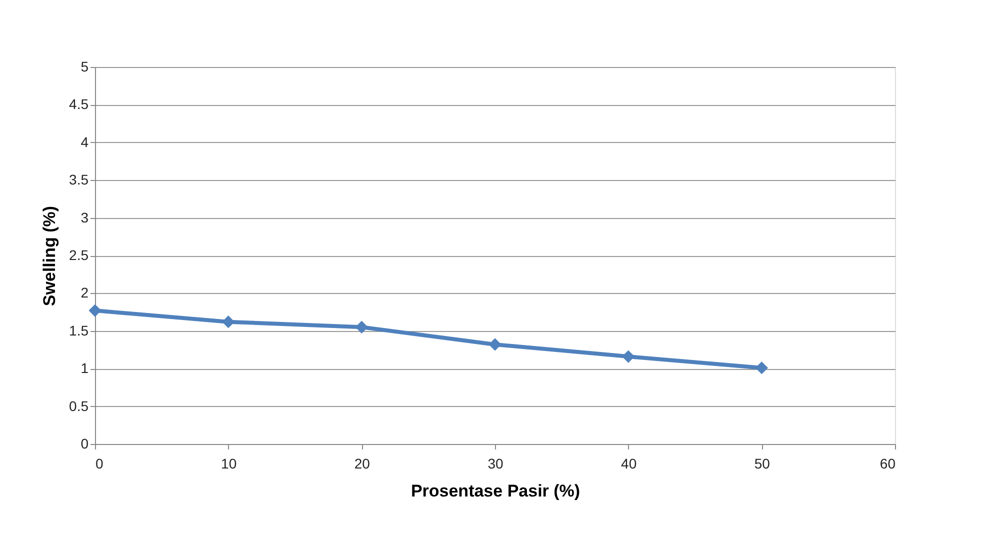 The width and height of the screenshot is (984, 555). What do you see at coordinates (84, 444) in the screenshot?
I see `y-tick-label: 0` at bounding box center [84, 444].